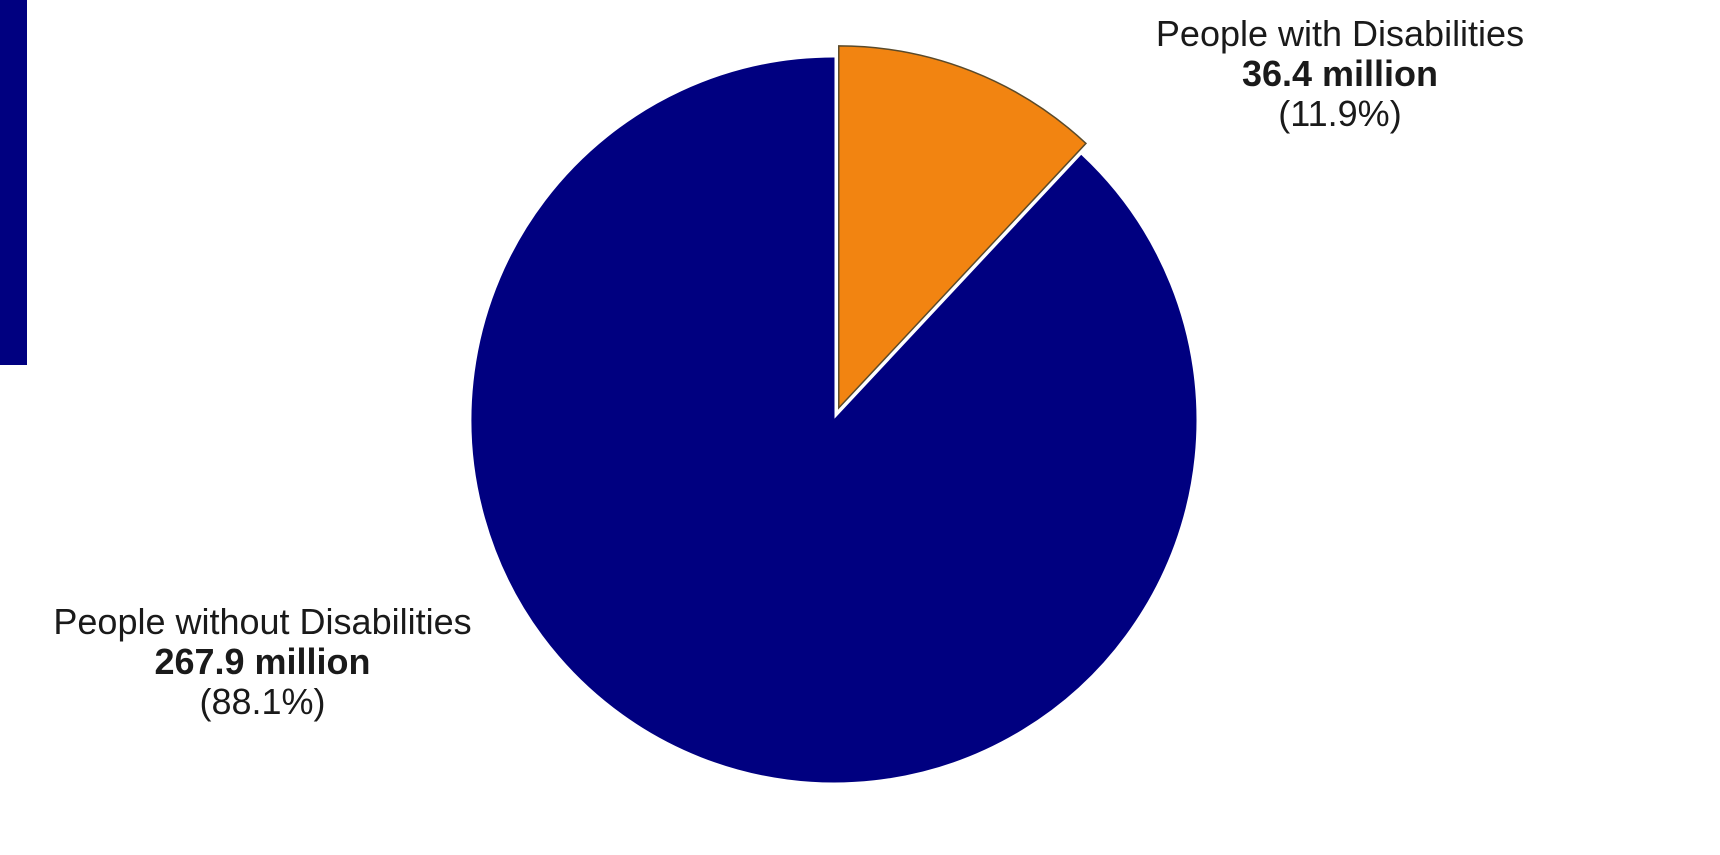 The height and width of the screenshot is (855, 1720). I want to click on slice-value: 267.9 million, so click(262, 661).